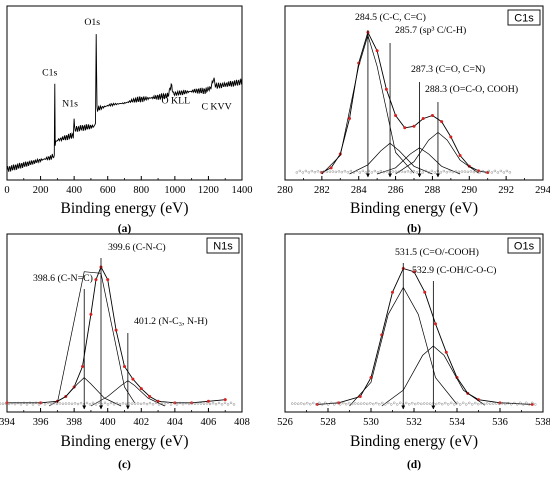 This screenshot has width=550, height=488. I want to click on x-tick-label: 406, so click(209, 422).